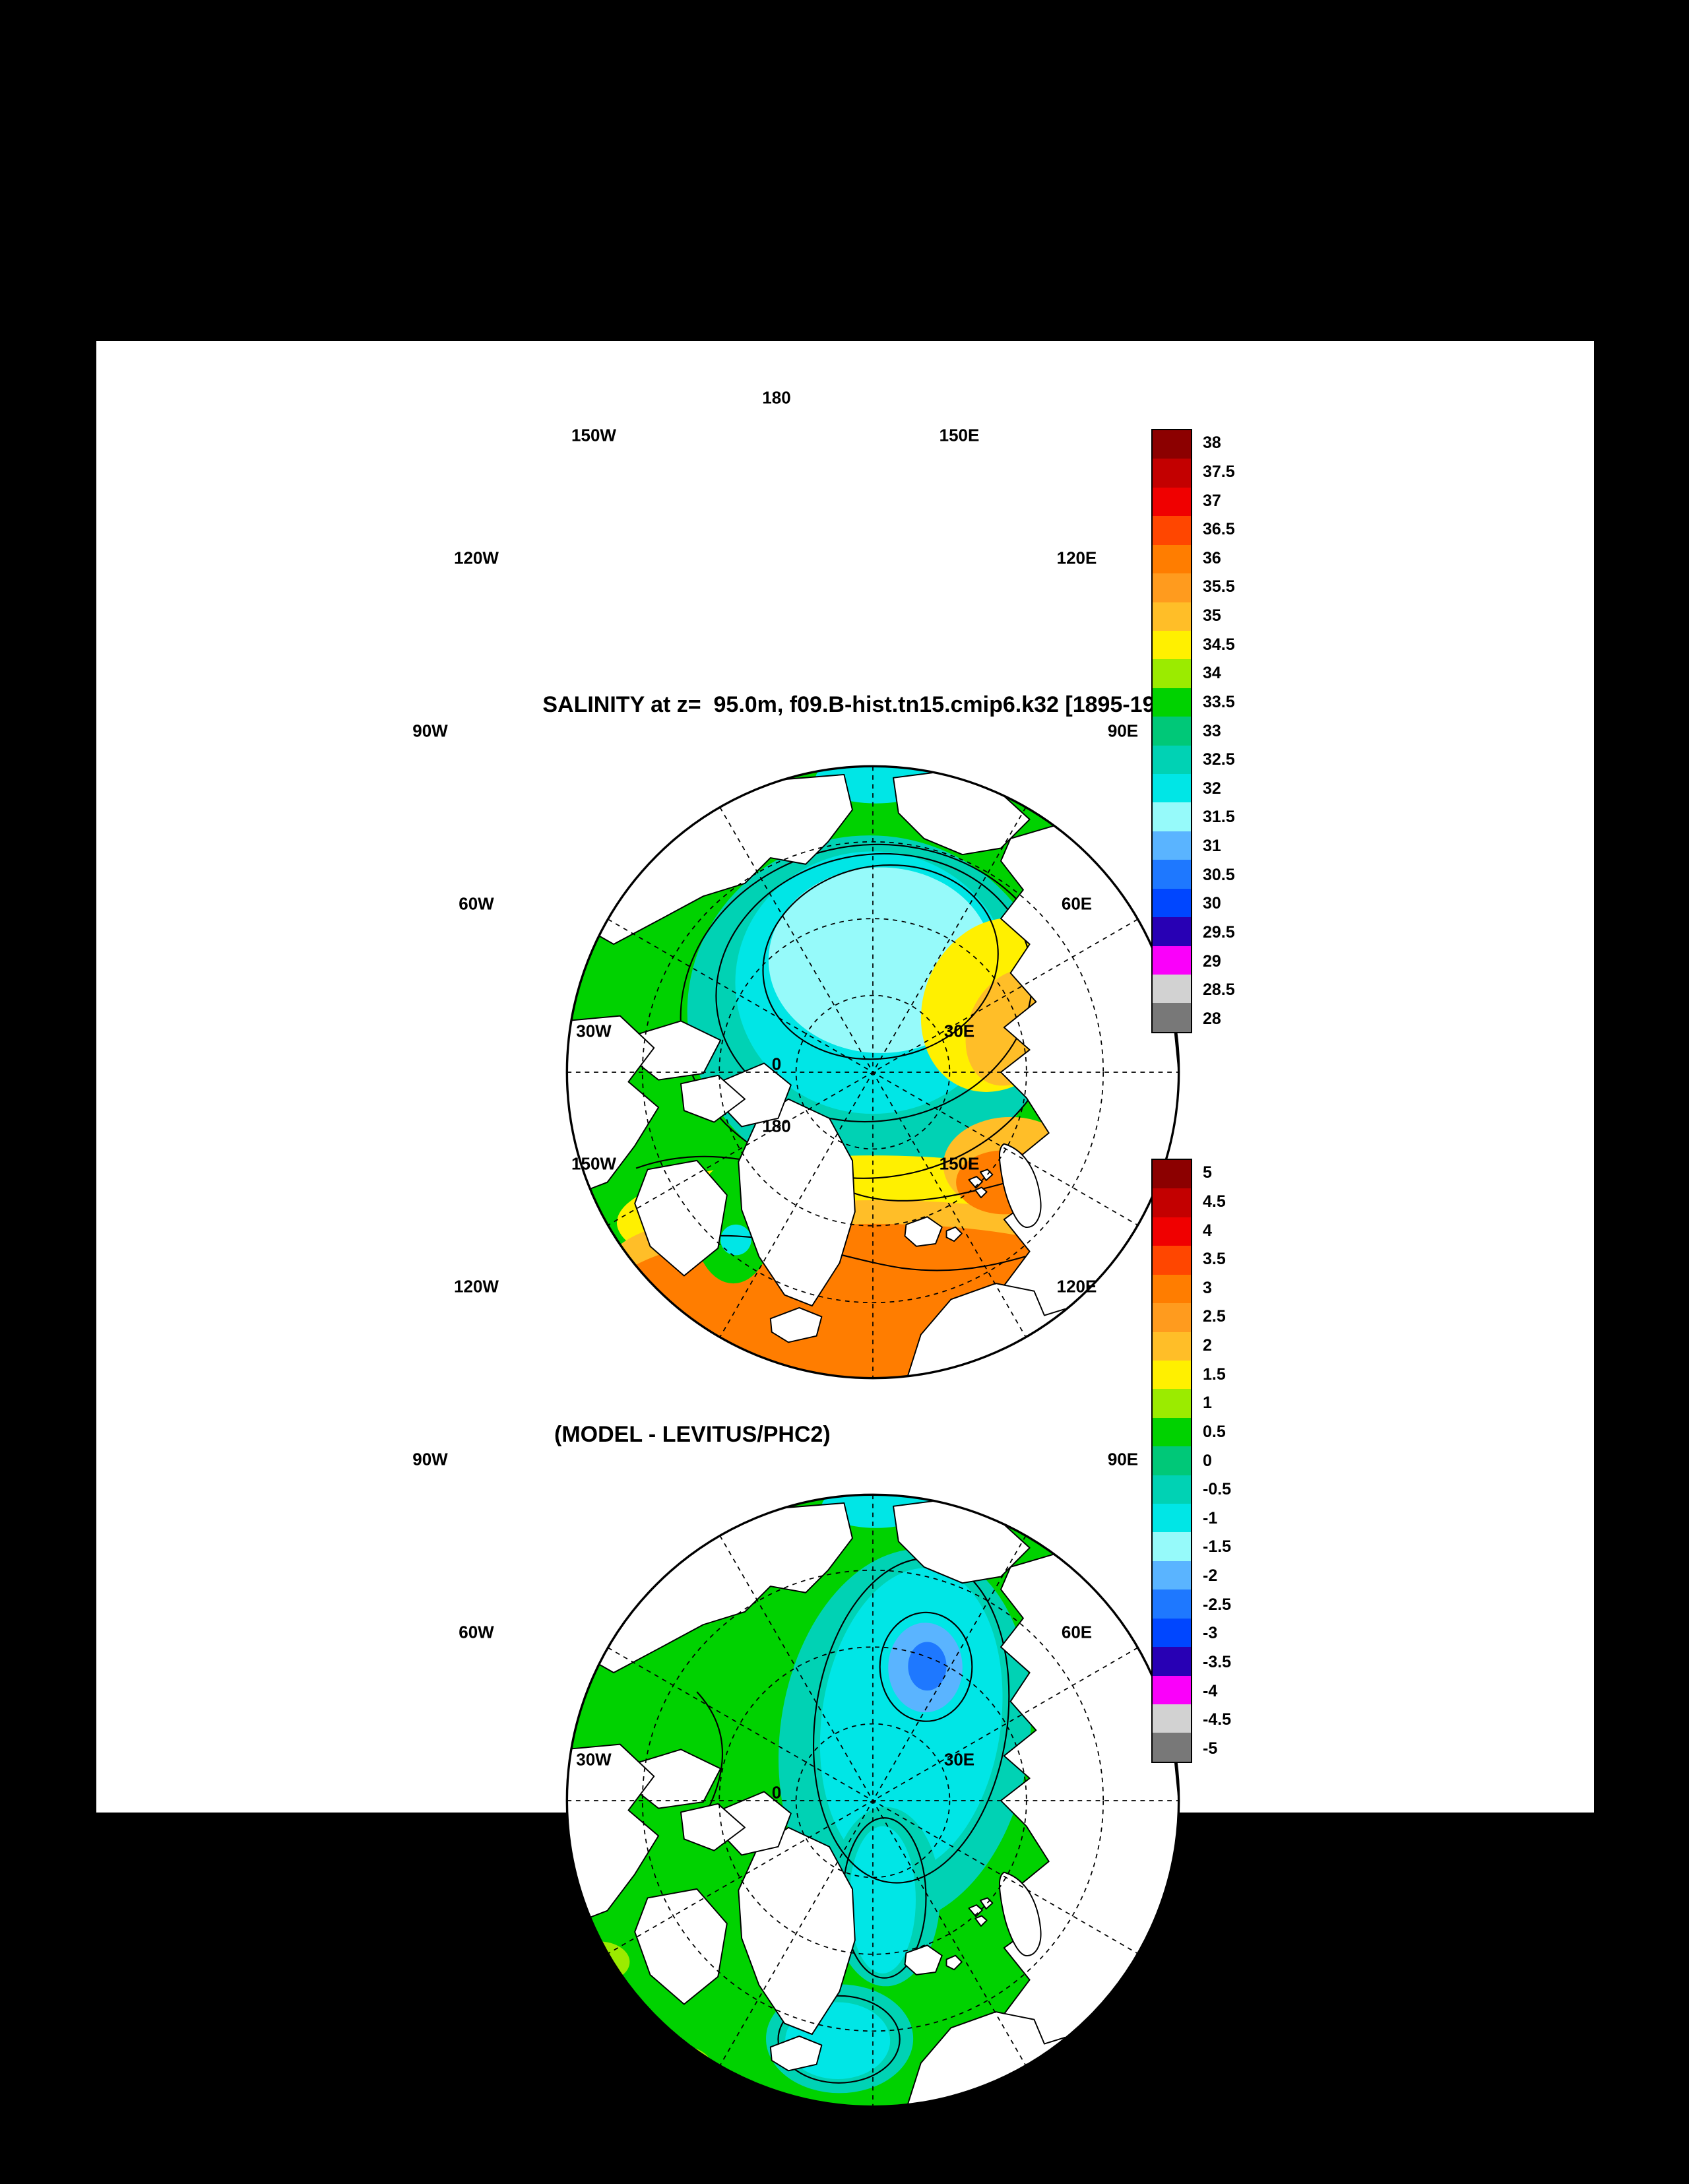  Describe the element at coordinates (1214, 1374) in the screenshot. I see `colorbar-tick-label: 1.5` at that location.